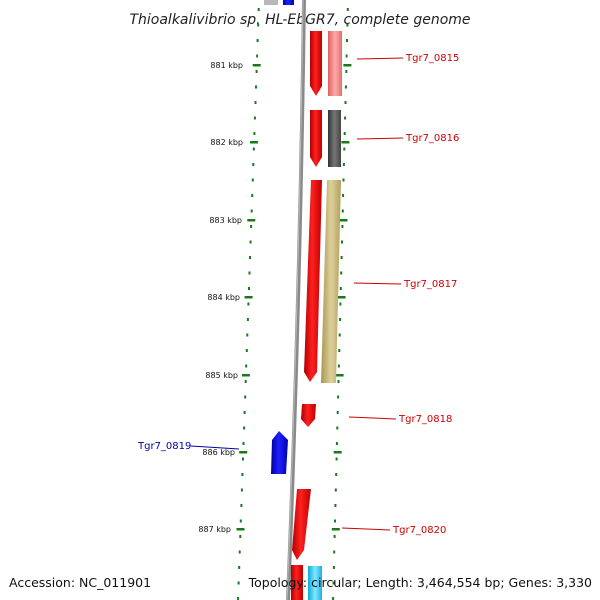  Describe the element at coordinates (430, 284) in the screenshot. I see `gene-label-tgr7-0817: Tgr7_0817` at that location.